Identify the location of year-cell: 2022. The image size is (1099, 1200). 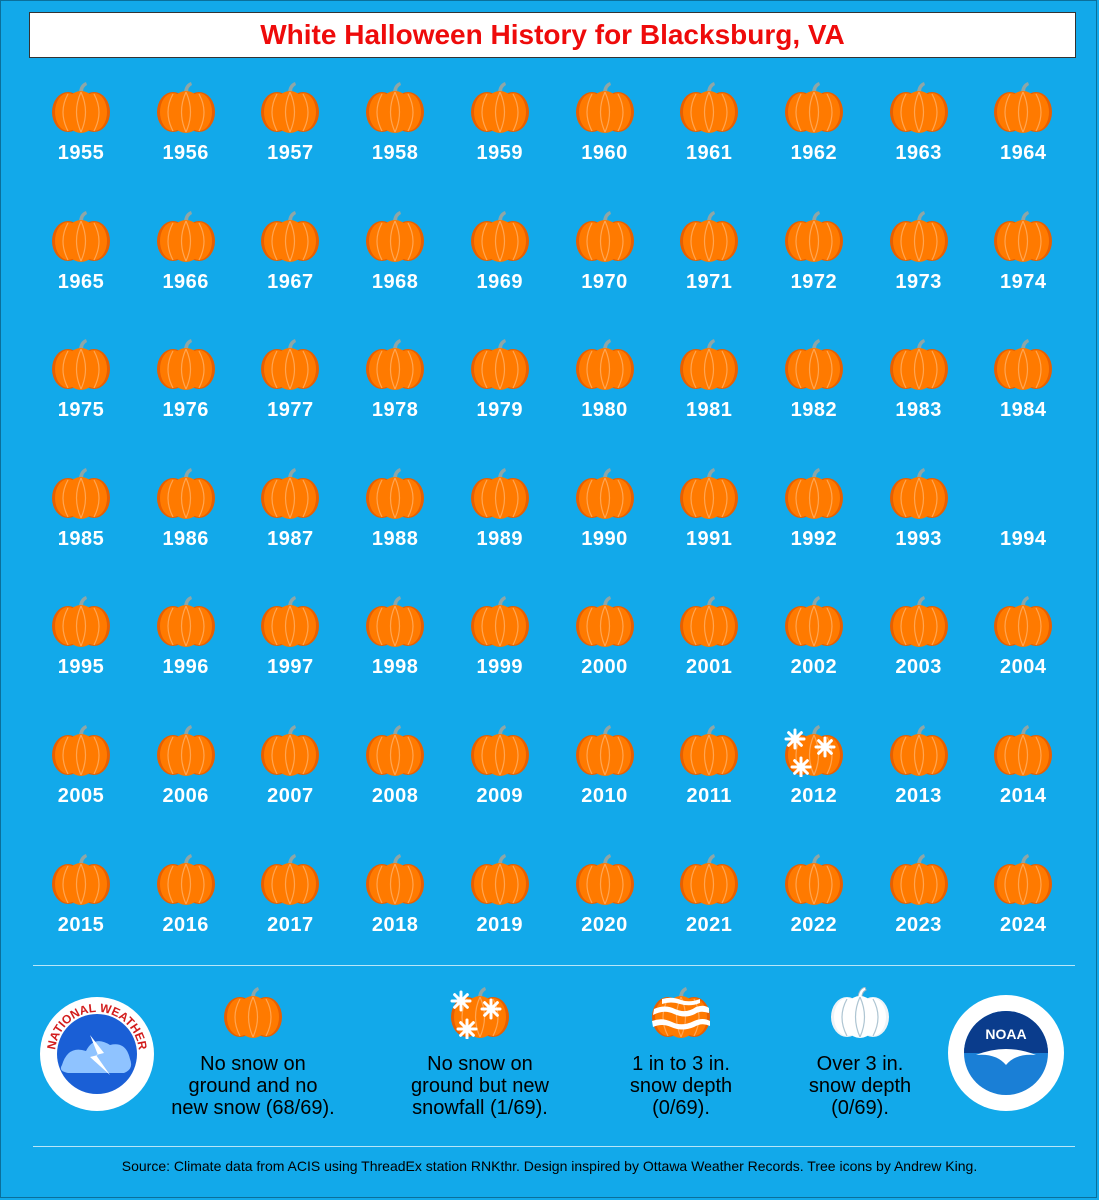
(814, 902).